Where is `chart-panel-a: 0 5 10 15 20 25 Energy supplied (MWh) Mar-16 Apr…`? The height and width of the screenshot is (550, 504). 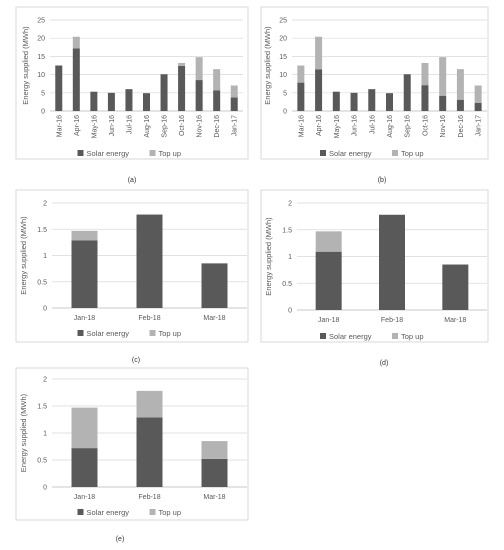 chart-panel-a: 0 5 10 15 20 25 Energy supplied (MWh) Mar-16 Apr… is located at coordinates (132, 83).